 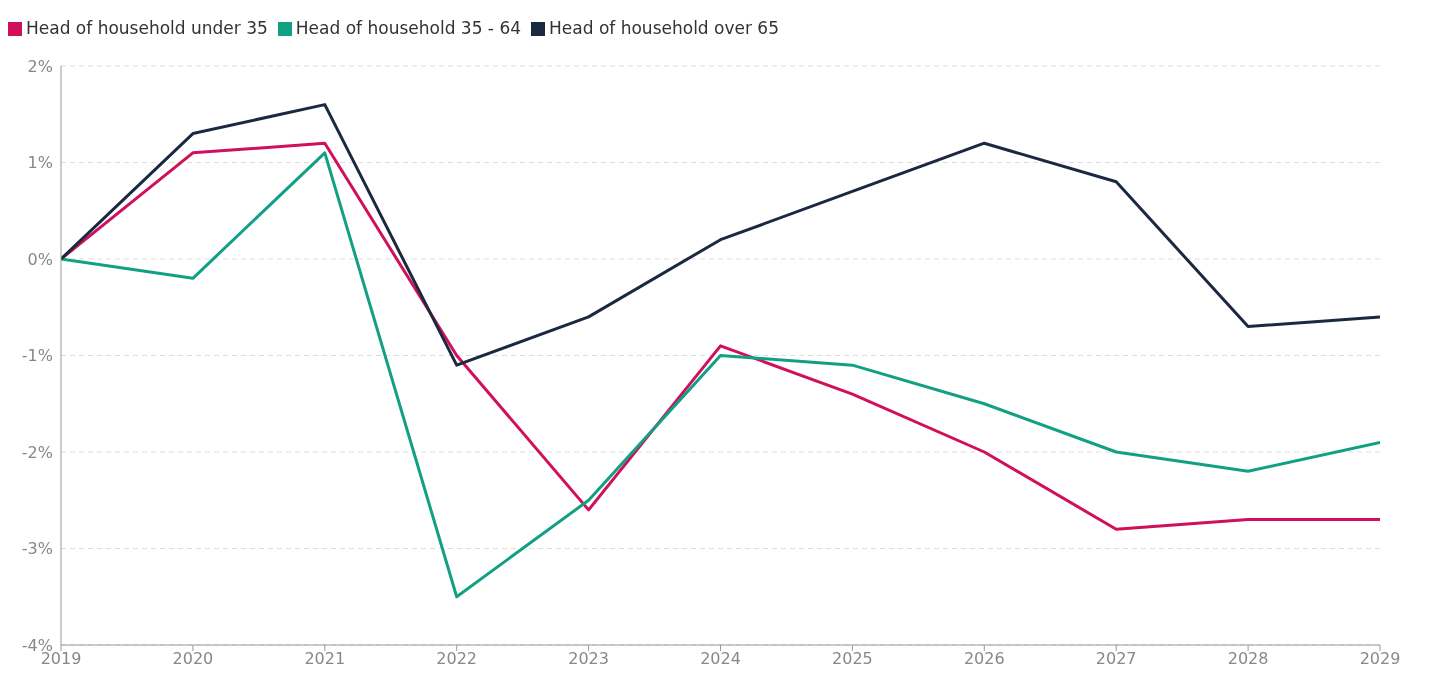 I want to click on legend-label: Head of household 35 - 64, so click(x=408, y=28).